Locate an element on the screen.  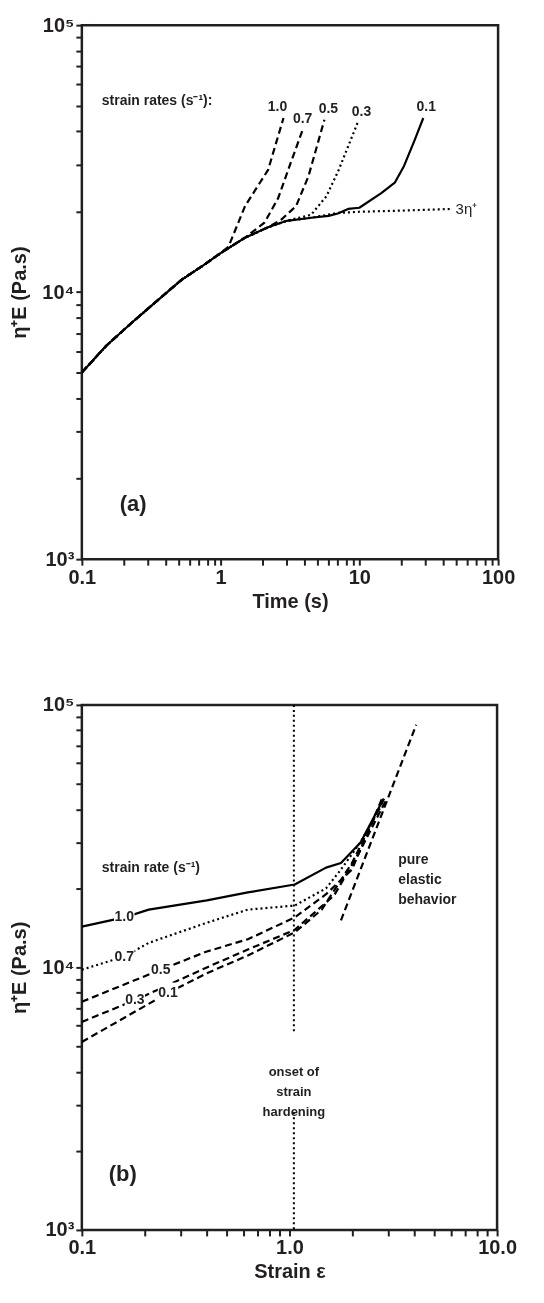
x-tick-label: 10 is located at coordinates (359, 576).